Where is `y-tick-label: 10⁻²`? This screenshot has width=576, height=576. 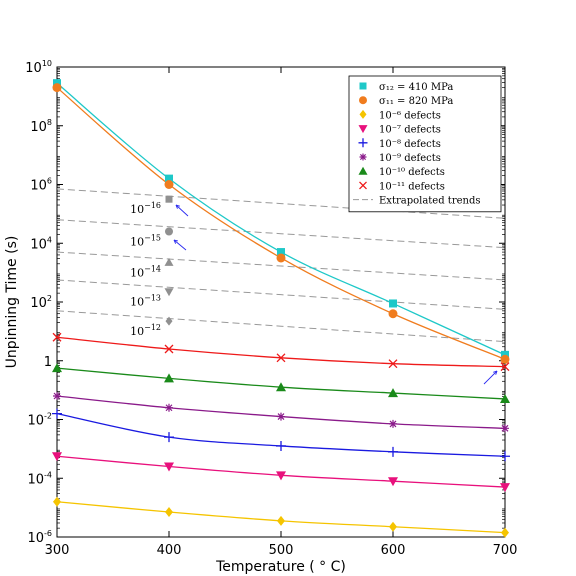 y-tick-label: 10⁻² is located at coordinates (39, 420).